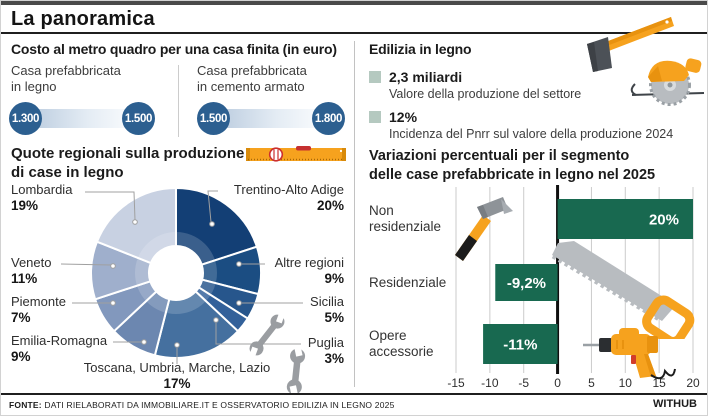  What do you see at coordinates (38, 301) in the screenshot?
I see `donut-label-name: Piemonte` at bounding box center [38, 301].